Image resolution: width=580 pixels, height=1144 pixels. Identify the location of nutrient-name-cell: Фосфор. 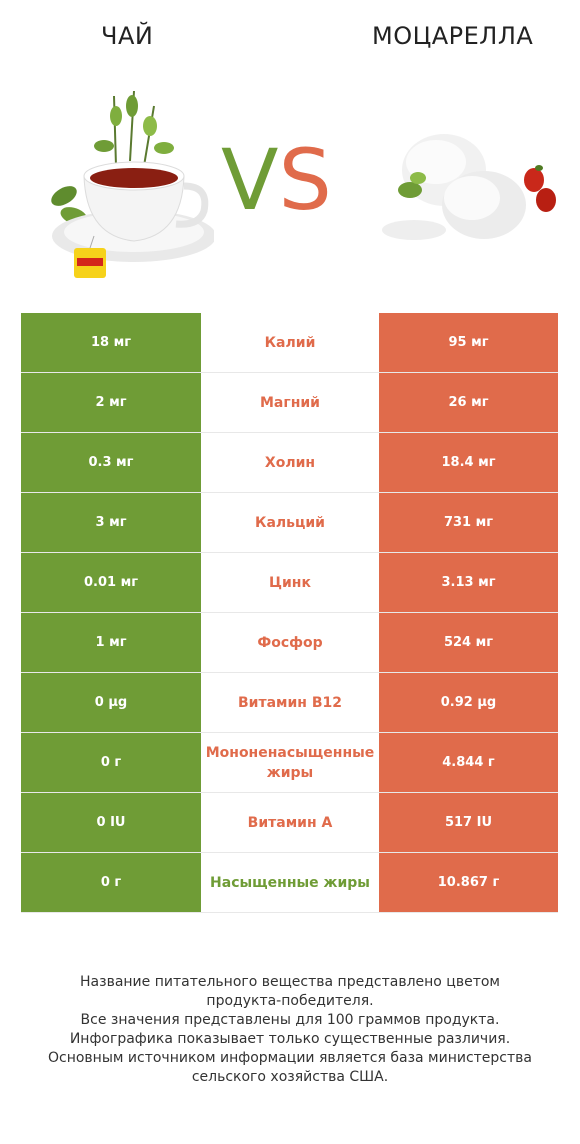
(290, 642).